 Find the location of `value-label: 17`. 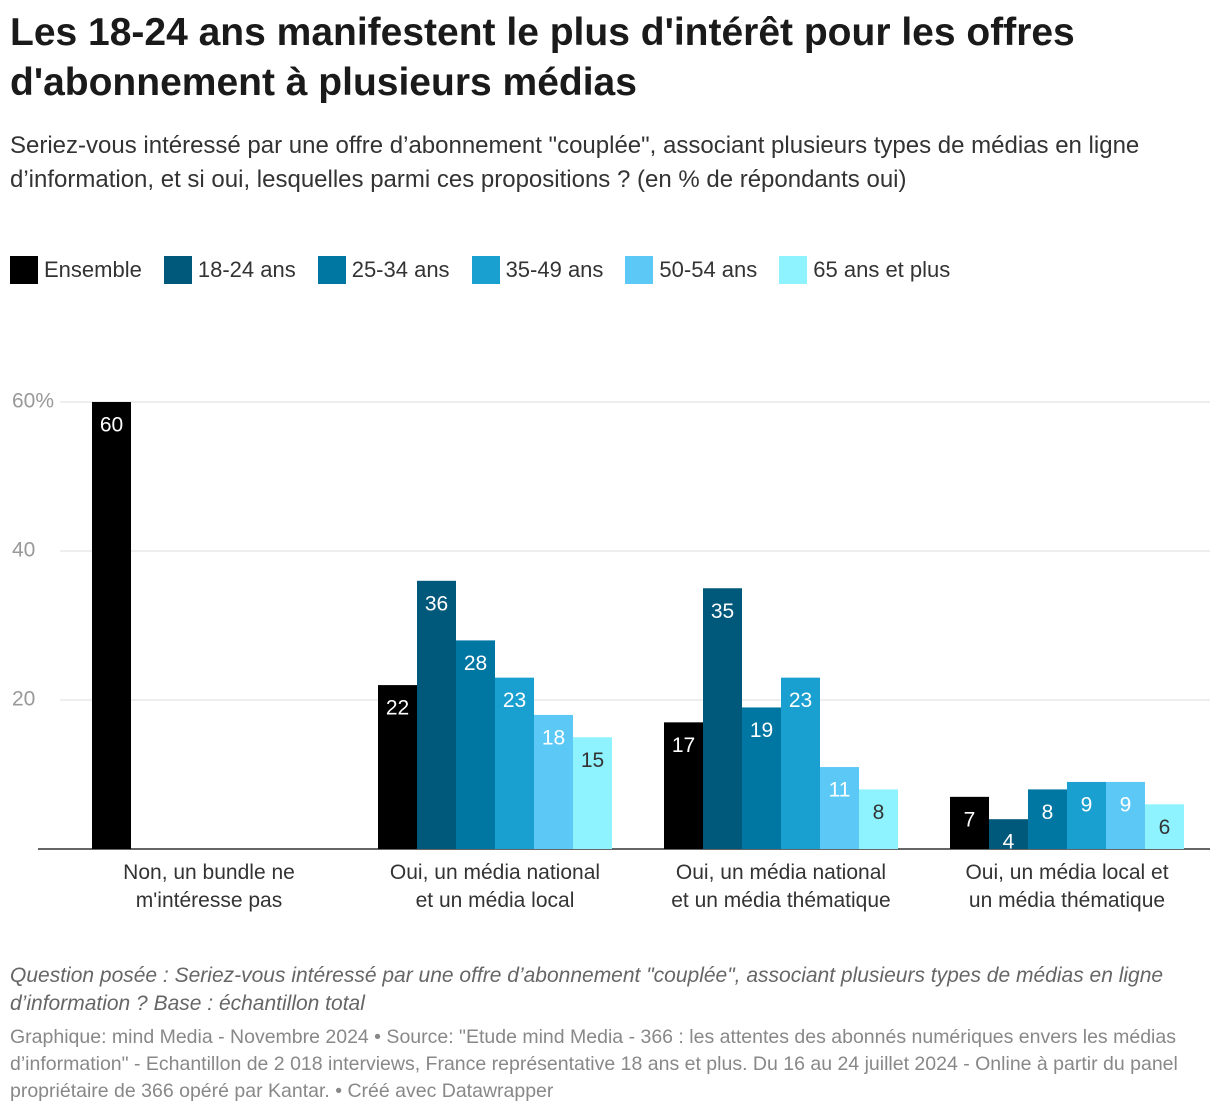

value-label: 17 is located at coordinates (683, 745).